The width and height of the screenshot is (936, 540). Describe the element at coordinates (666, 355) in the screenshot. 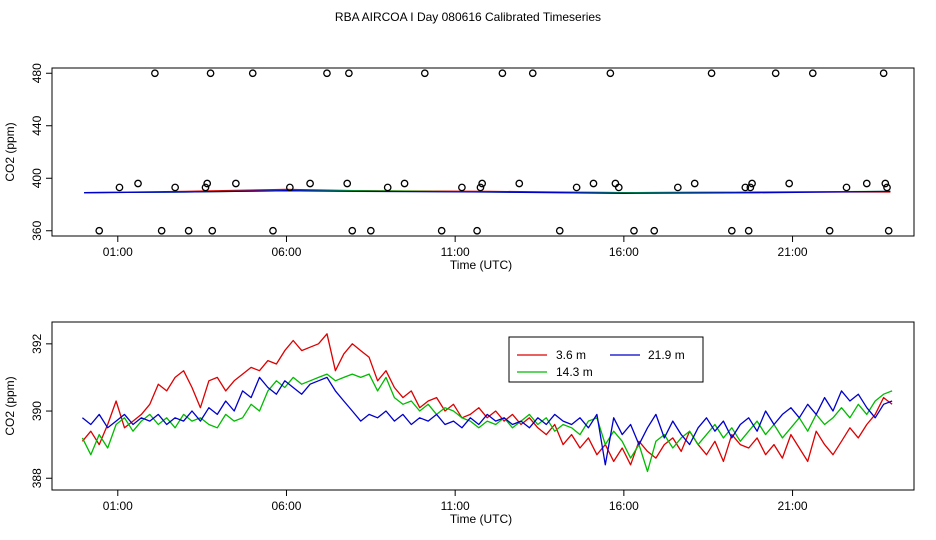

I see `legend-label: 21.9 m` at that location.